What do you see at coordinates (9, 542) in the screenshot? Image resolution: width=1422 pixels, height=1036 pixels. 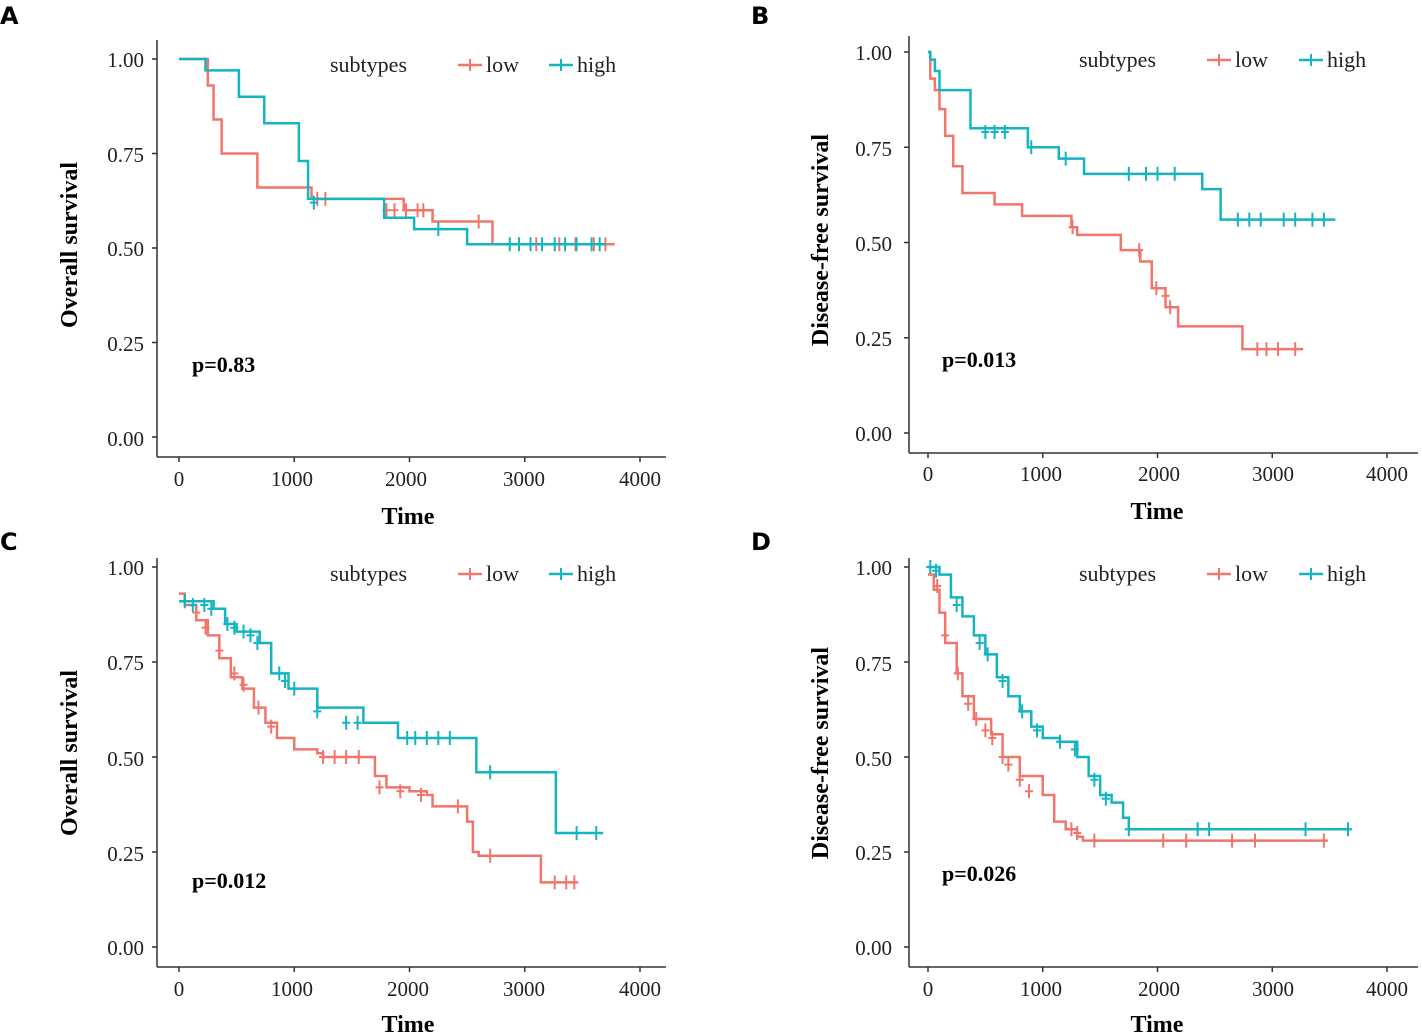 I see `panel-label-C: C` at bounding box center [9, 542].